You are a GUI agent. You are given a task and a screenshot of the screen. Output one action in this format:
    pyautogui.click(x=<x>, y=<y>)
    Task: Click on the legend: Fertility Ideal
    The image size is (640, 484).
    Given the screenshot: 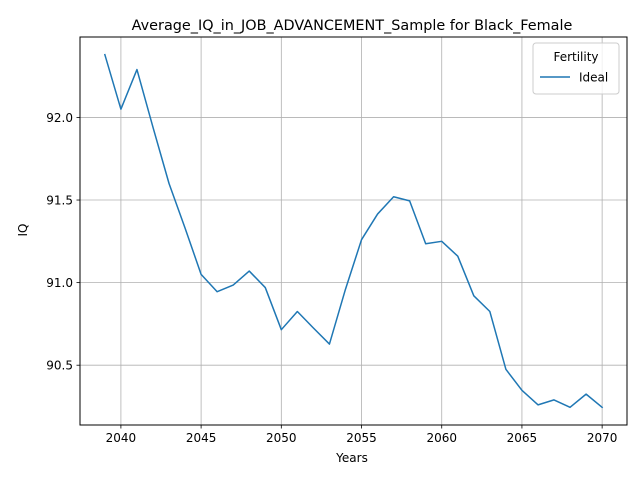 What is the action you would take?
    pyautogui.click(x=576, y=68)
    